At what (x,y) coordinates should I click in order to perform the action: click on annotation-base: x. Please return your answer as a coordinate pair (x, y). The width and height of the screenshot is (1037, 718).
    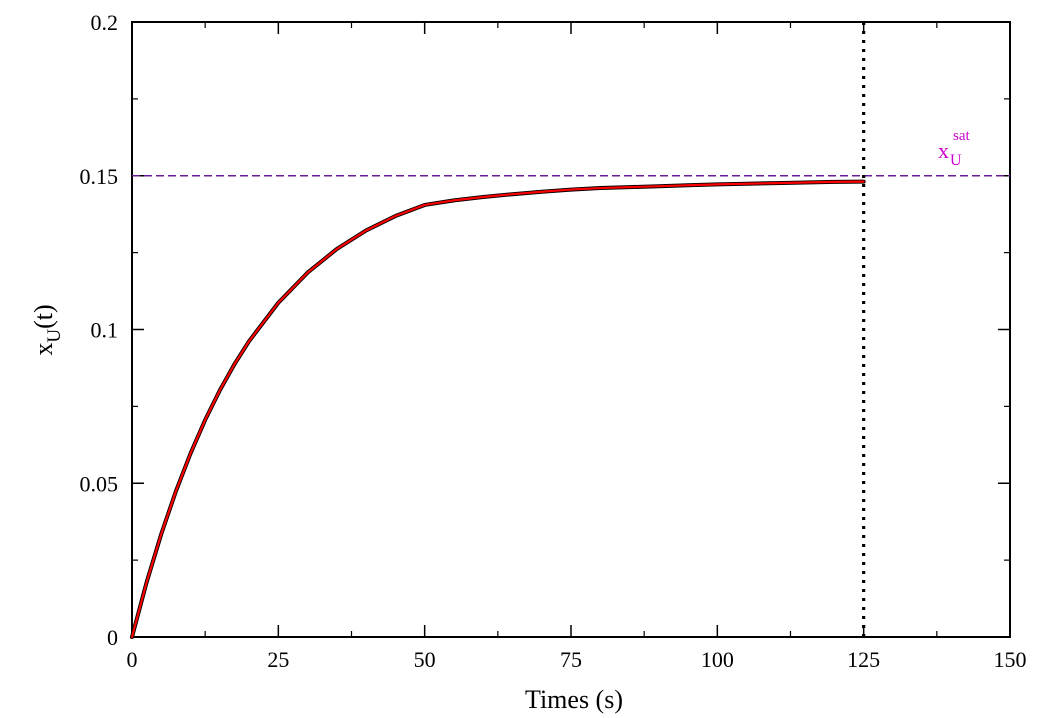
    Looking at the image, I should click on (943, 150).